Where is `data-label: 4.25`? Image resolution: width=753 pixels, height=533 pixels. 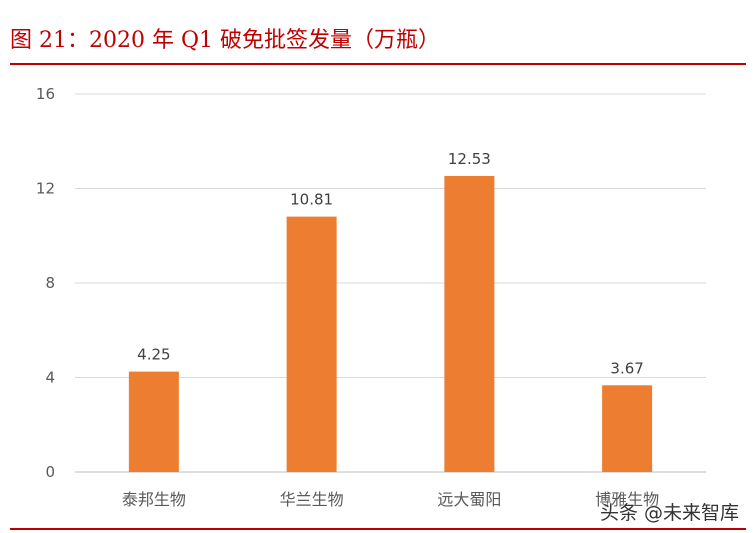
data-label: 4.25 is located at coordinates (153, 355).